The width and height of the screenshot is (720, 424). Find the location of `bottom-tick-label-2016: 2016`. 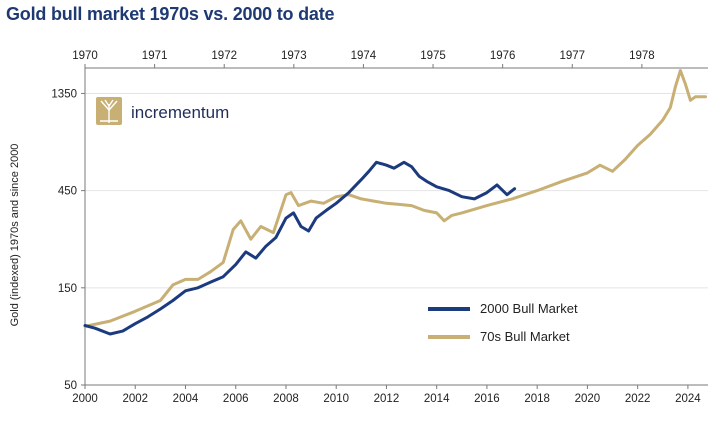

bottom-tick-label-2016: 2016 is located at coordinates (487, 399).